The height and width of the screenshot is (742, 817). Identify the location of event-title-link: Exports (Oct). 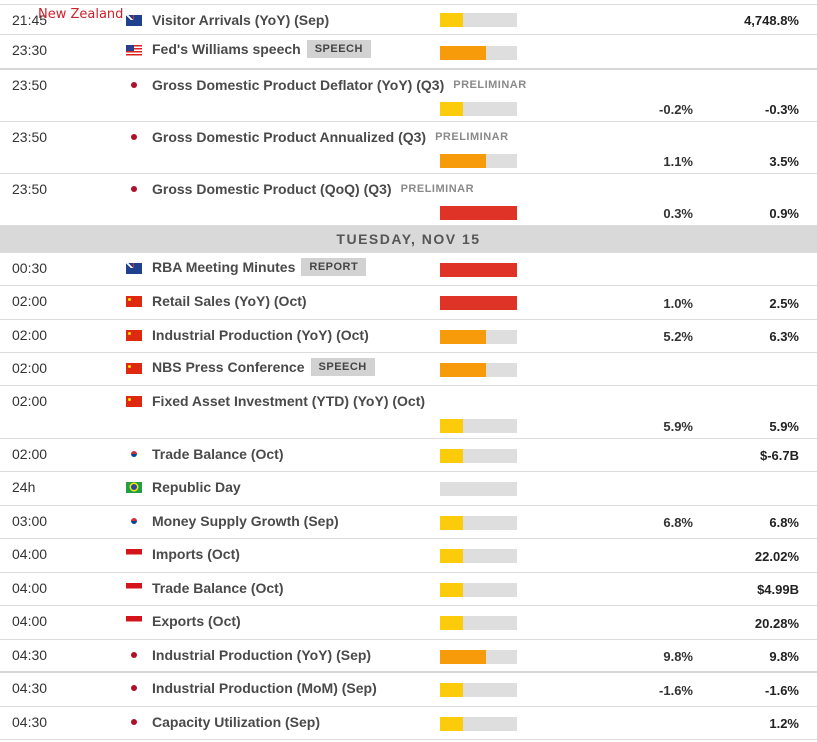
(196, 621).